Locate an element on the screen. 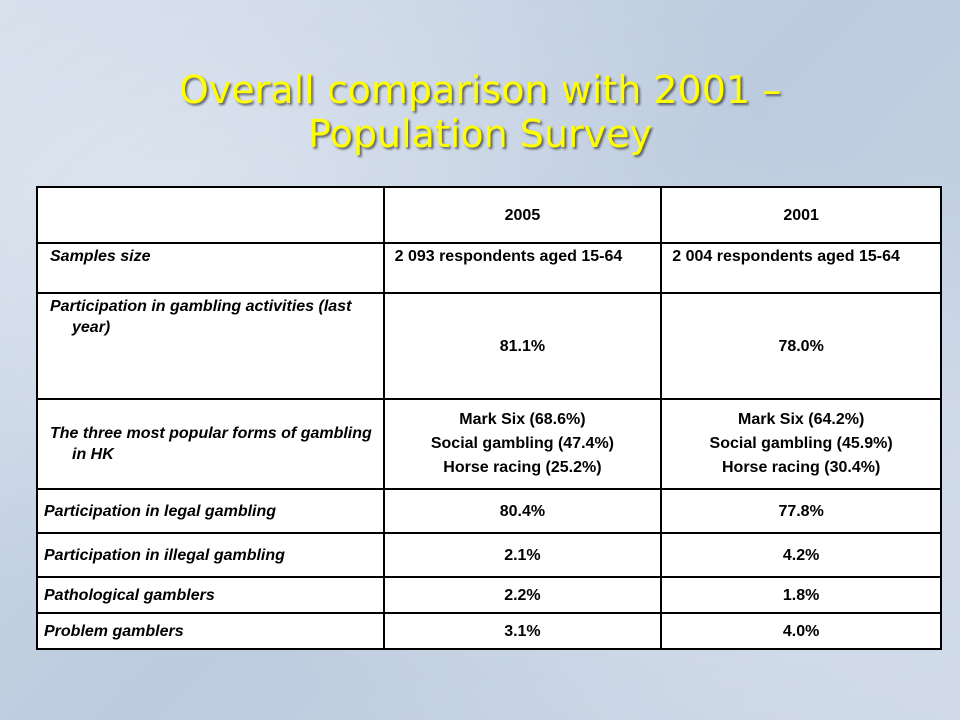 Image resolution: width=960 pixels, height=720 pixels. row-label-text: Samples size is located at coordinates (100, 256).